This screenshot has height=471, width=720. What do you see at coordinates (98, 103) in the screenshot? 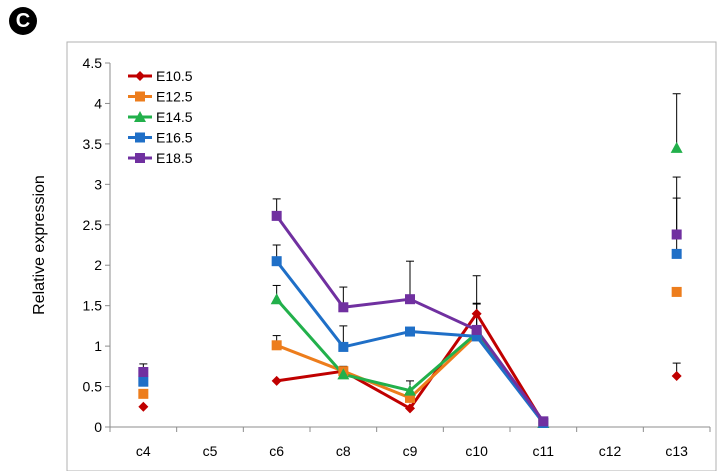
I see `y-tick-label: 4` at bounding box center [98, 103].